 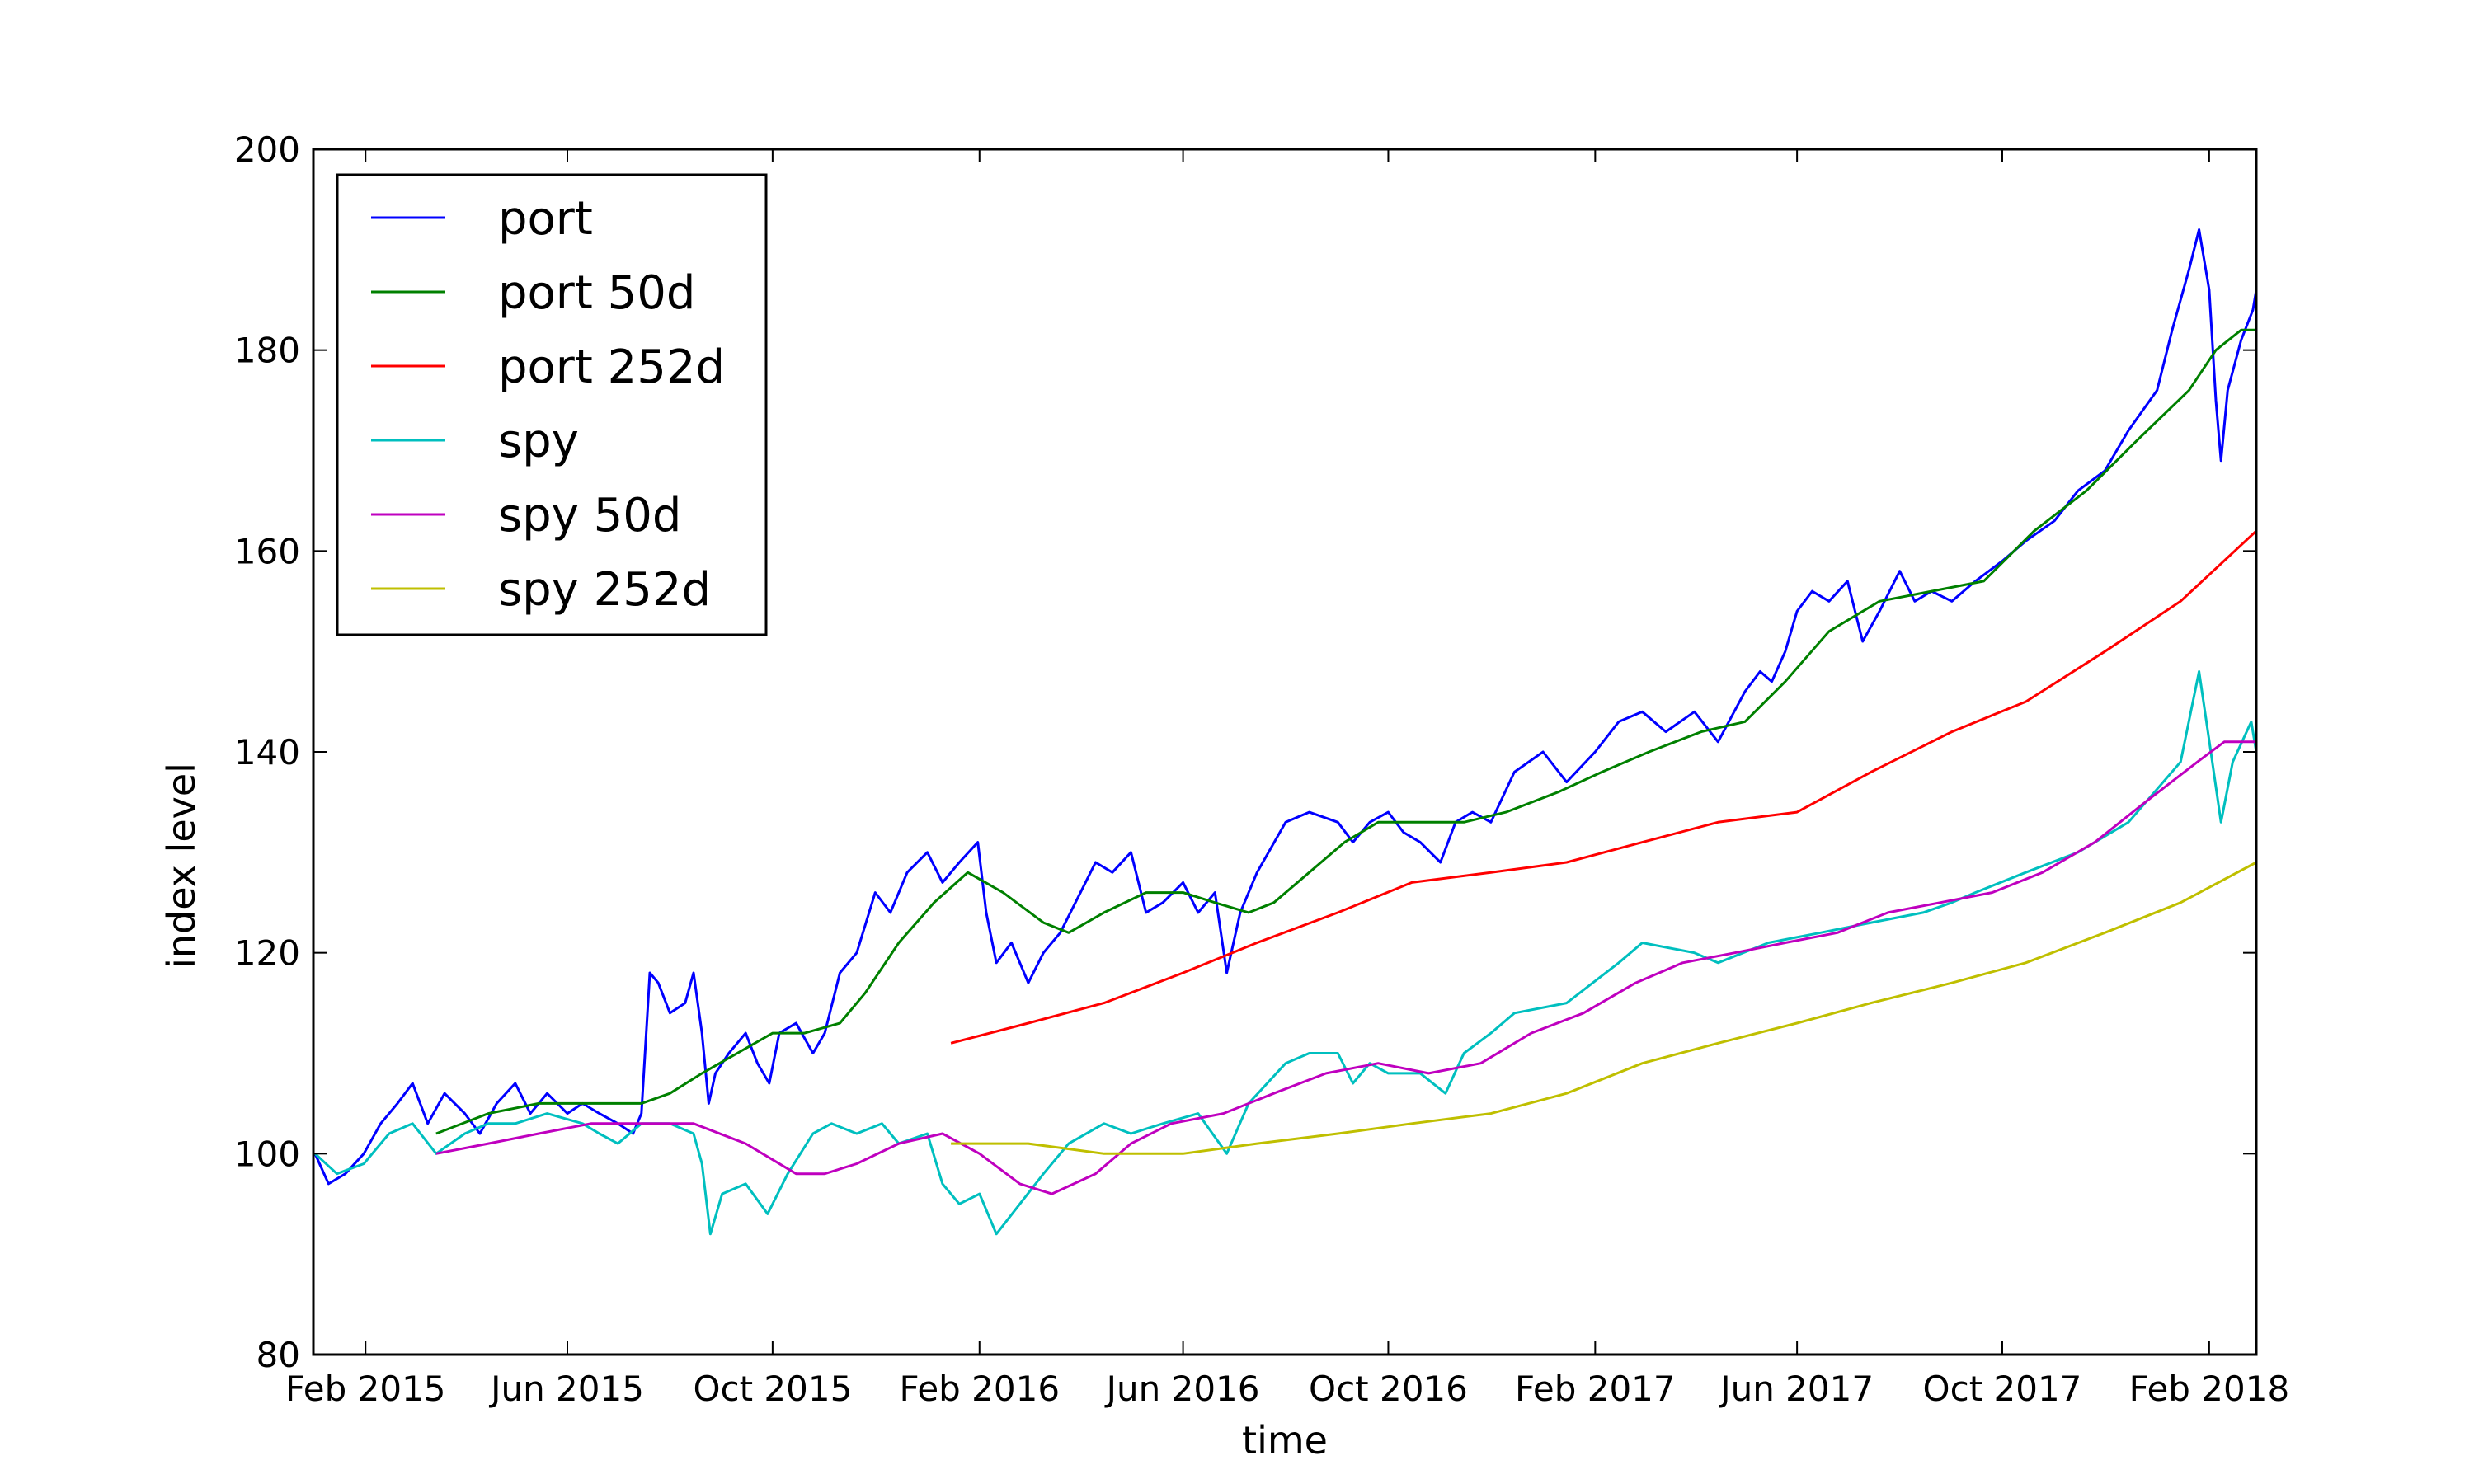 What do you see at coordinates (611, 367) in the screenshot?
I see `legend-label-port-252d: port 252d` at bounding box center [611, 367].